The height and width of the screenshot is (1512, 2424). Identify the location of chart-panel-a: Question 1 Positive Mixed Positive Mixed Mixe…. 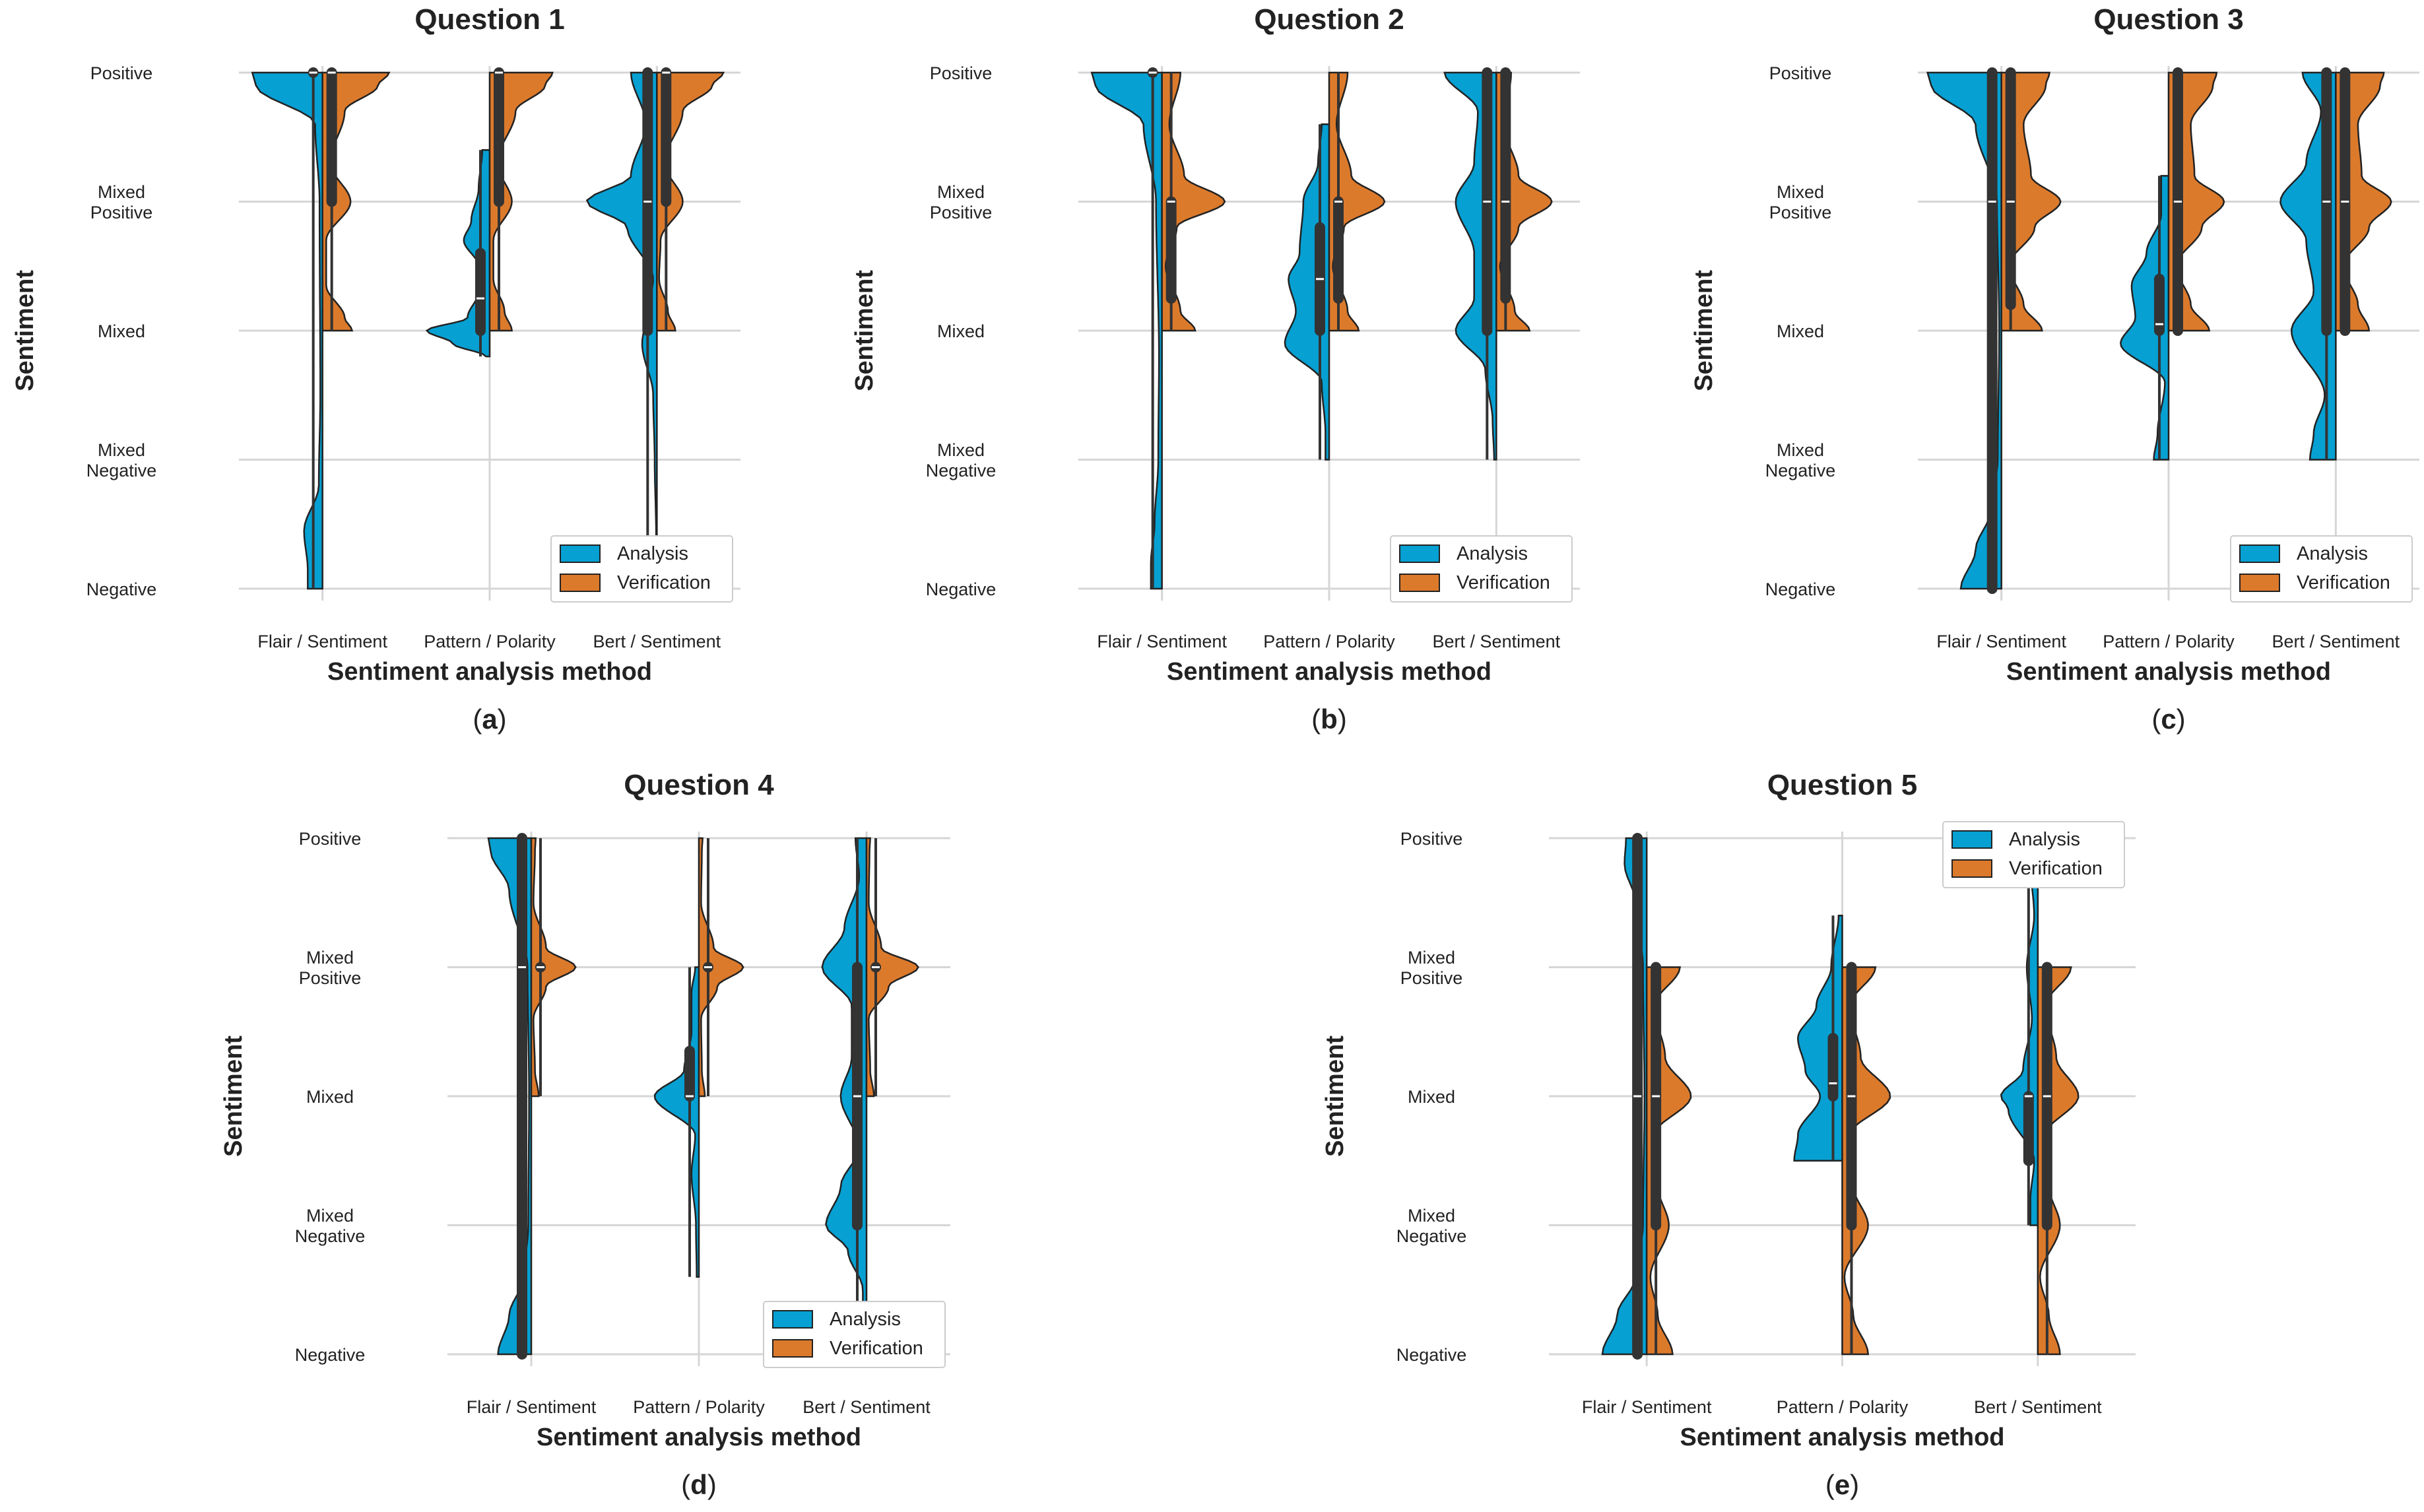
(375, 369).